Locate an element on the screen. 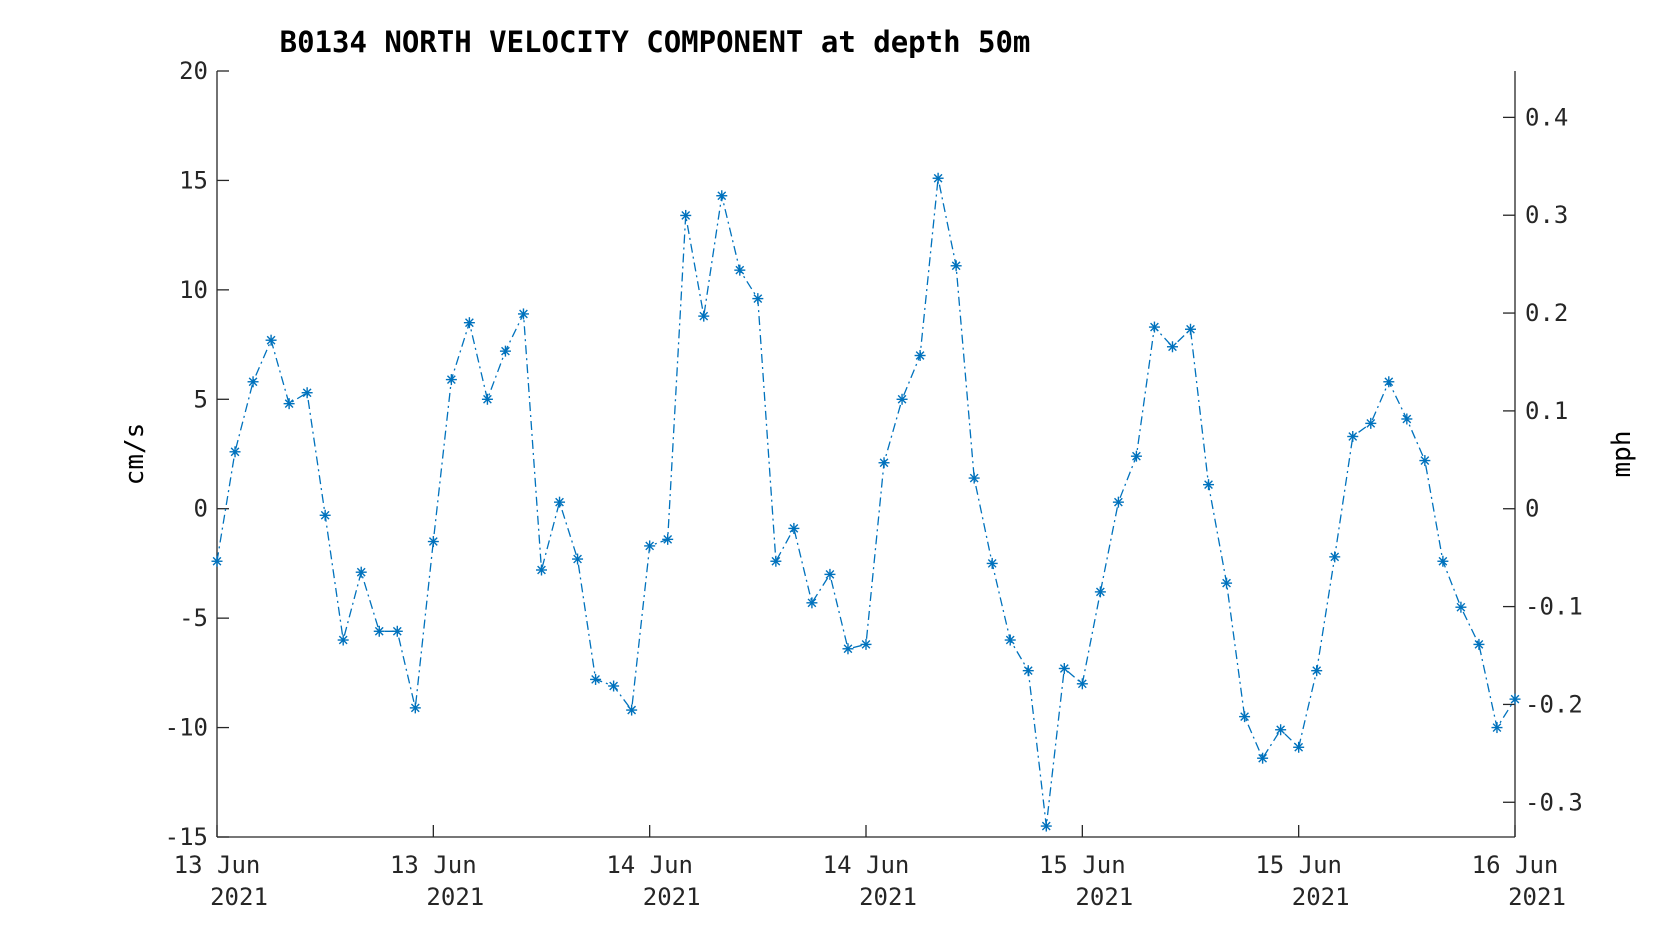  y-right-tick-label: 0 is located at coordinates (1532, 509).